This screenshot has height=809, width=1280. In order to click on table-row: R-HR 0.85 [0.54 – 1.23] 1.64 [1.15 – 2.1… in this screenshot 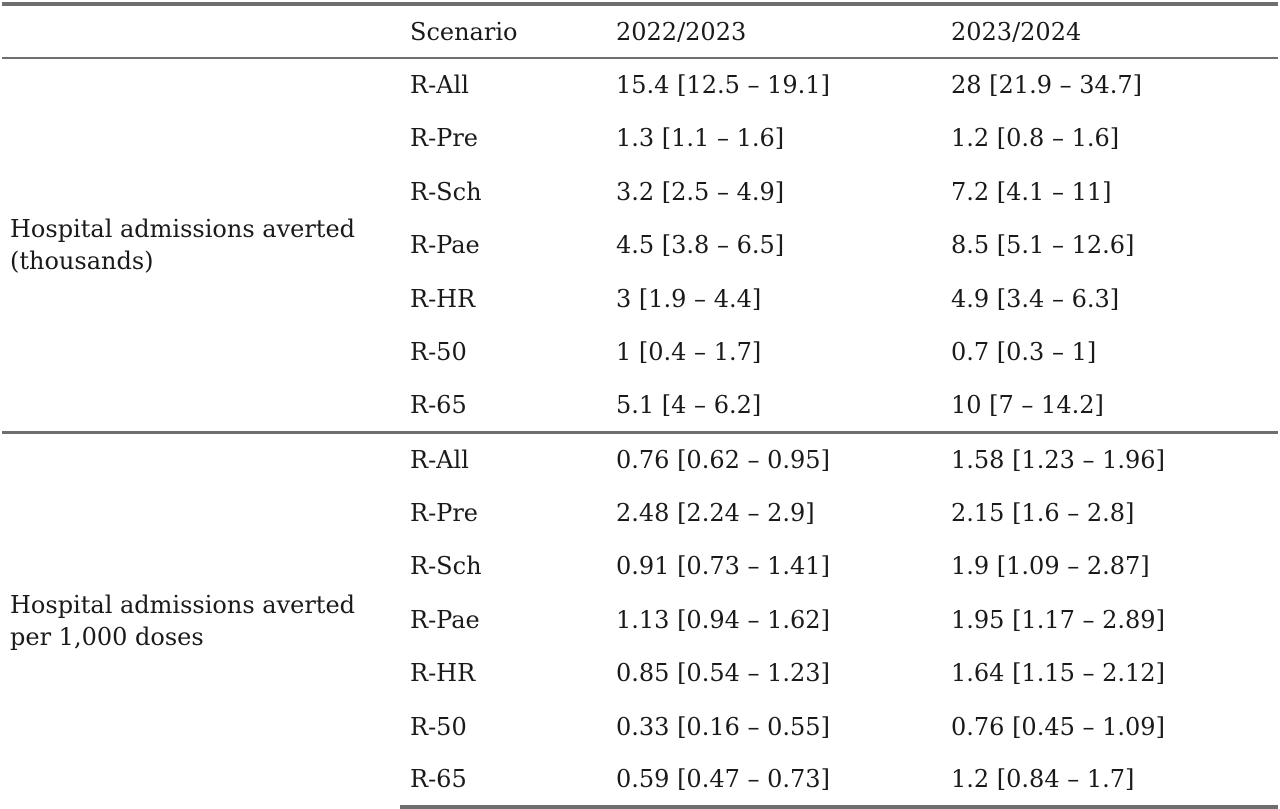, I will do `click(640, 674)`.